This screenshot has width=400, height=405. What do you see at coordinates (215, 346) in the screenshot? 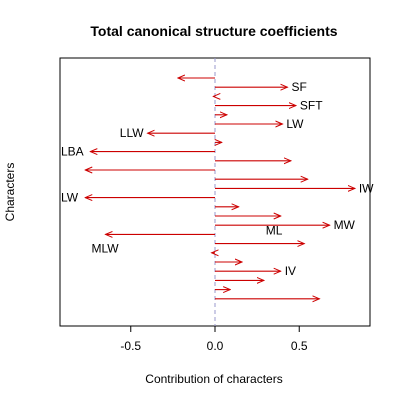
I see `x-tick-label: 0.0` at bounding box center [215, 346].